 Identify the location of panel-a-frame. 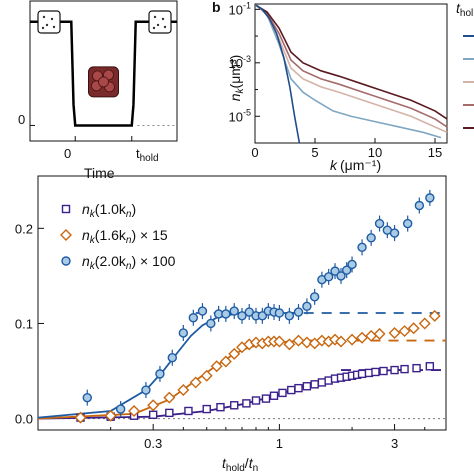
(103, 71).